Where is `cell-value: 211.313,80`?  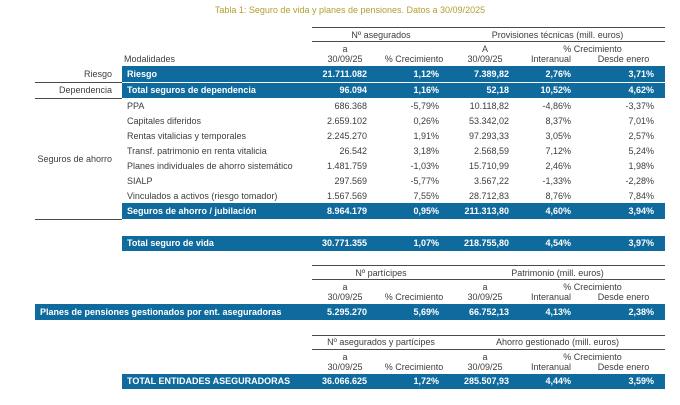 cell-value: 211.313,80 is located at coordinates (485, 211).